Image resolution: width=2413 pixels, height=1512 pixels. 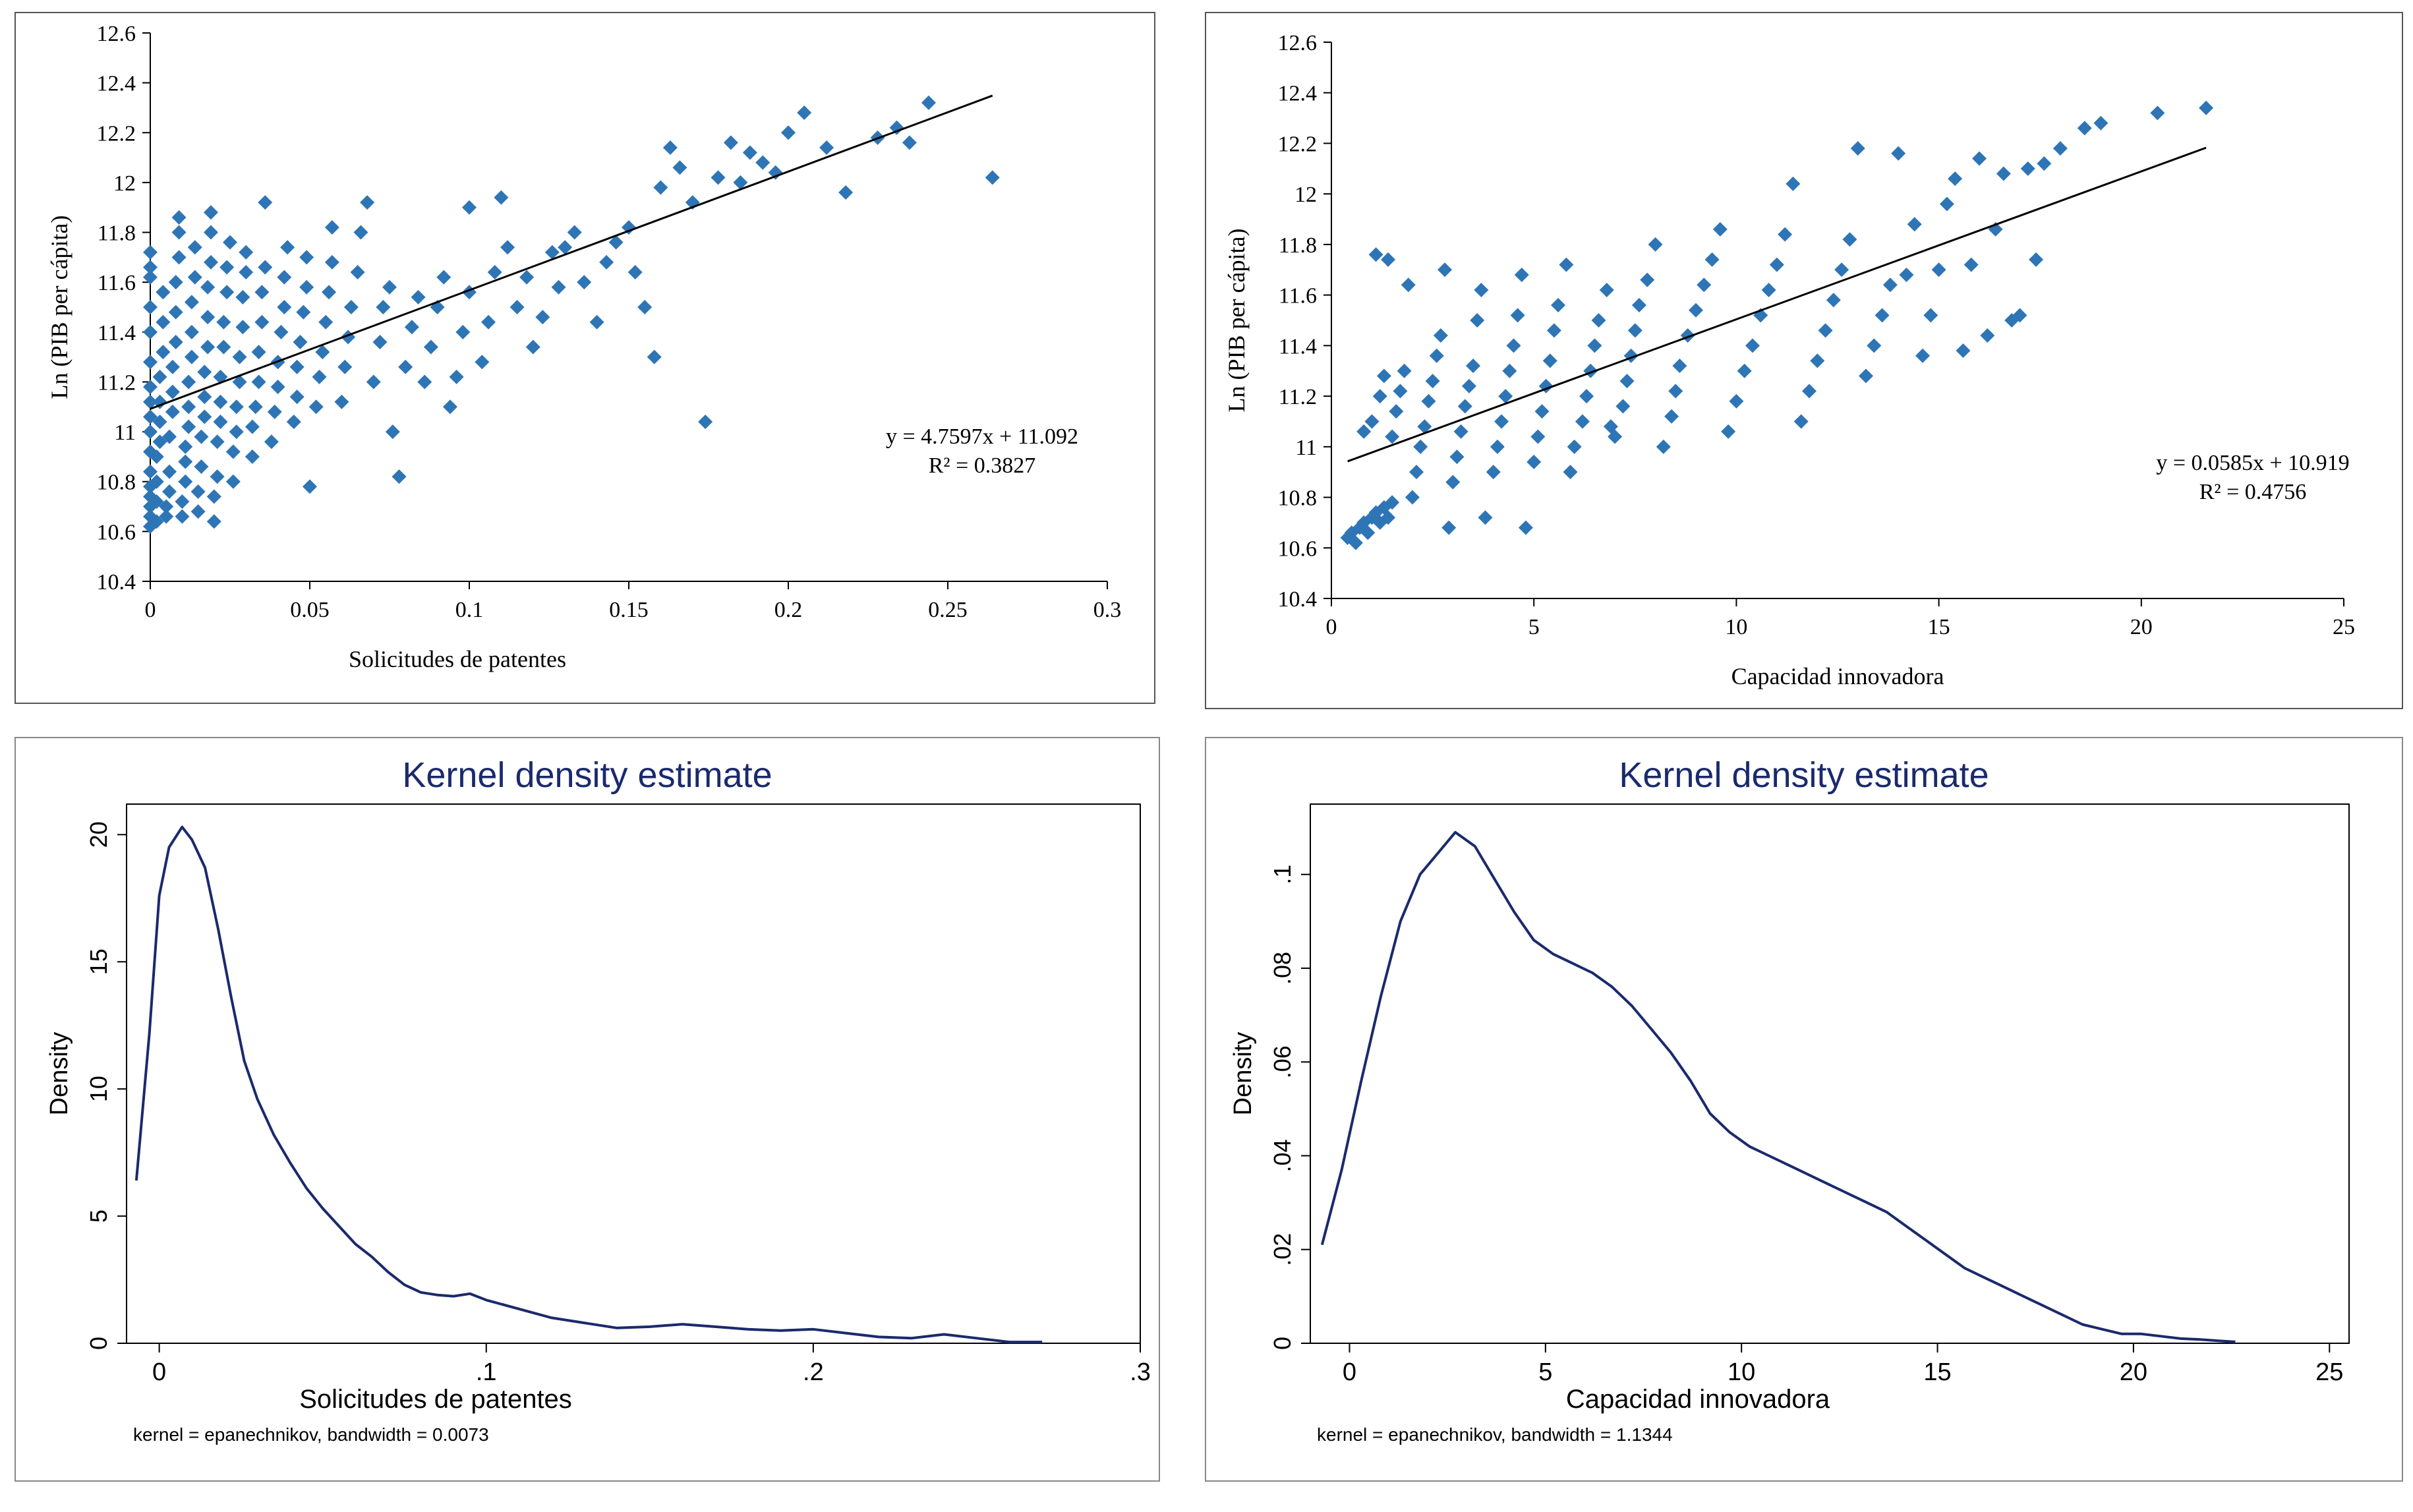 I want to click on x-tick-label: 0.3, so click(x=1107, y=610).